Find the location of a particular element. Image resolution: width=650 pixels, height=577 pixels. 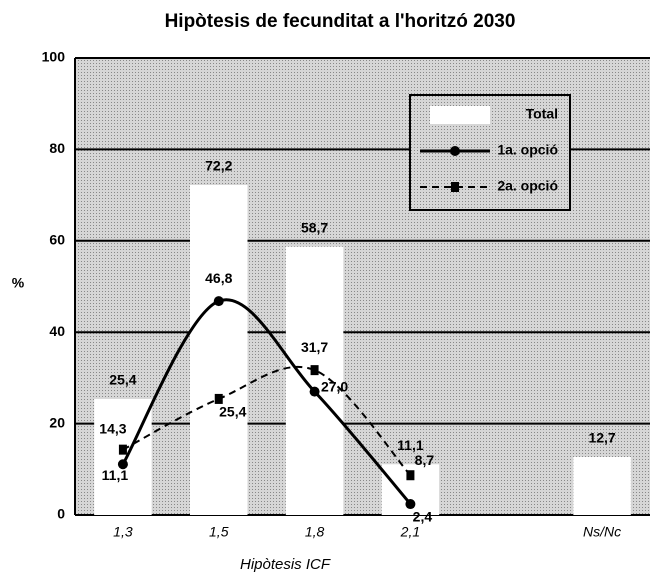

y-tick-label: 40 is located at coordinates (57, 331).